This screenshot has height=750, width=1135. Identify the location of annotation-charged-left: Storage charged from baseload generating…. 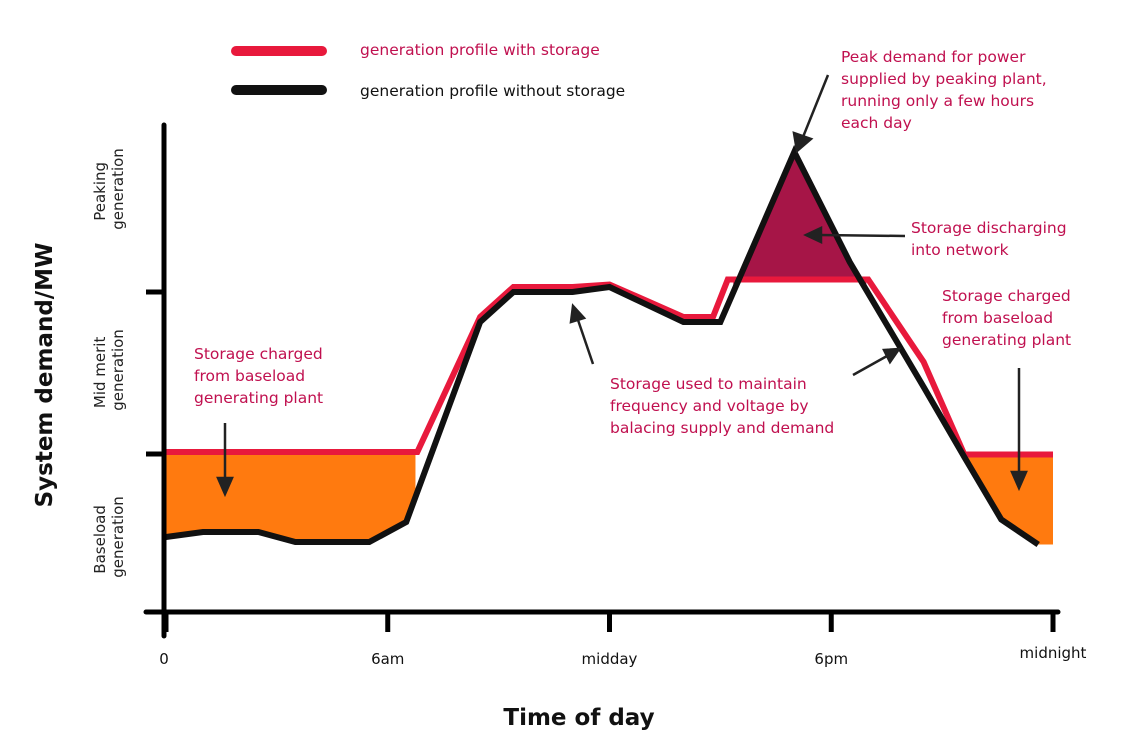
(261, 376).